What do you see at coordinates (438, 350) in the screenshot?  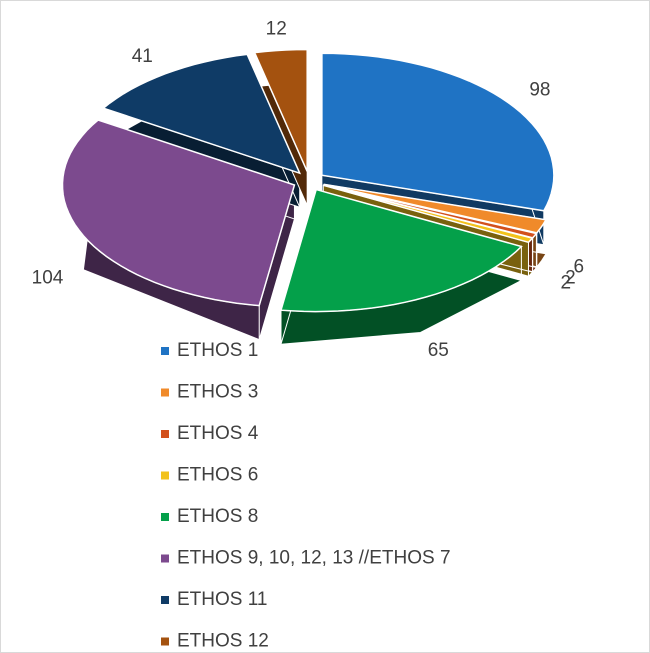 I see `data-label: 65` at bounding box center [438, 350].